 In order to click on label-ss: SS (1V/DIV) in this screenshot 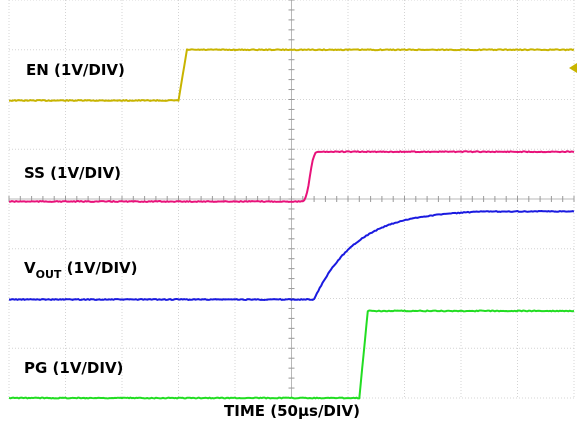, I will do `click(72, 173)`.